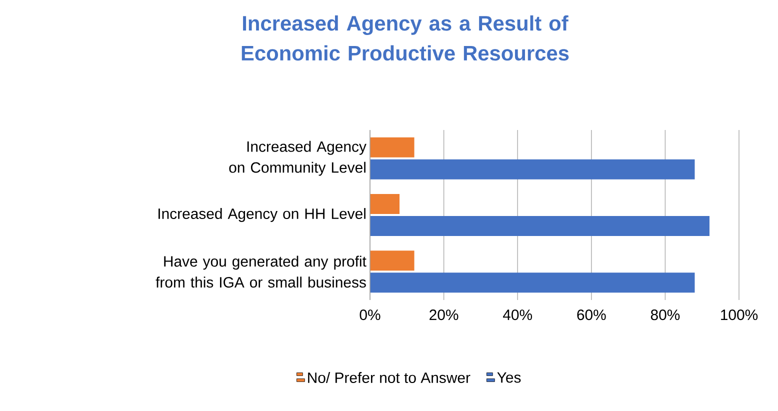 This screenshot has width=778, height=411. Describe the element at coordinates (591, 315) in the screenshot. I see `x-tick-label: 60%` at that location.